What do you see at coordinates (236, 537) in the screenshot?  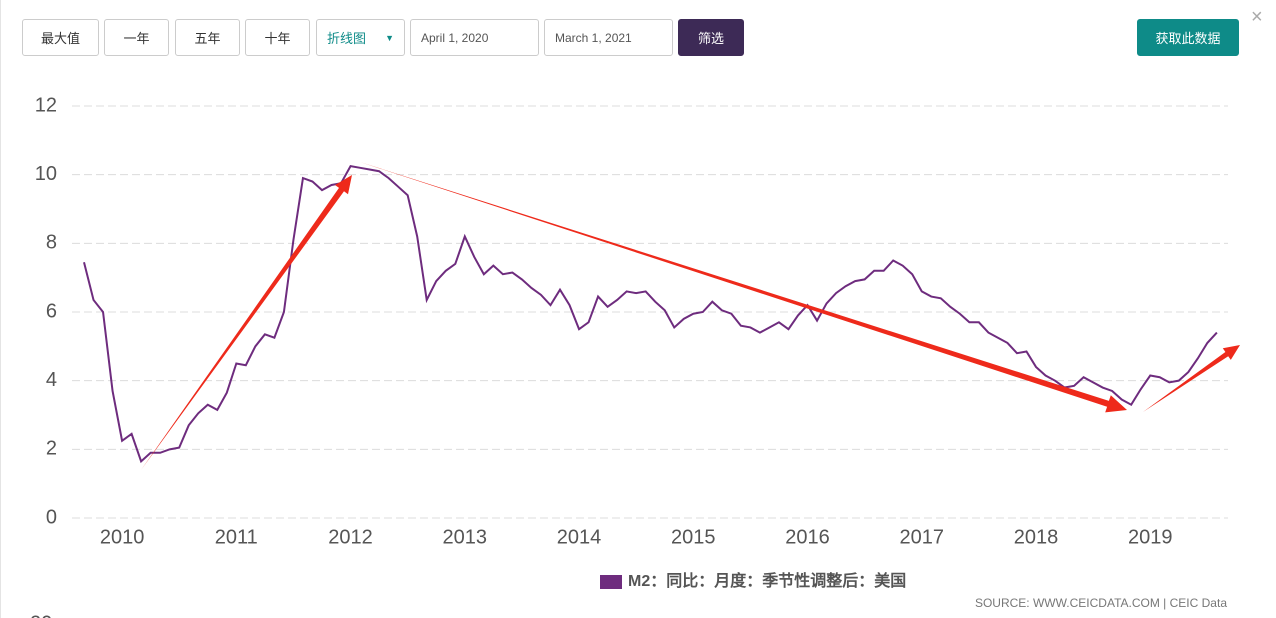 I see `x-tick-label: 2011` at bounding box center [236, 537].